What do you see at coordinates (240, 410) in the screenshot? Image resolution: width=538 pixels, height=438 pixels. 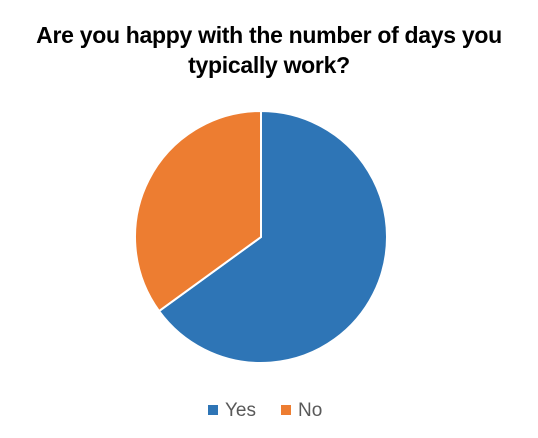 I see `legend-label: Yes` at bounding box center [240, 410].